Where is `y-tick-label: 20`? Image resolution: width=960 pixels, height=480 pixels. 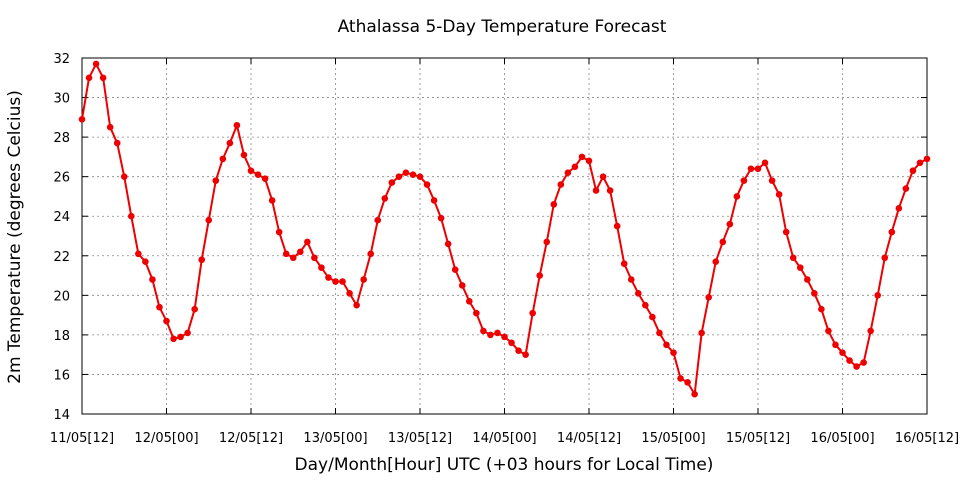 y-tick-label: 20 is located at coordinates (61, 296).